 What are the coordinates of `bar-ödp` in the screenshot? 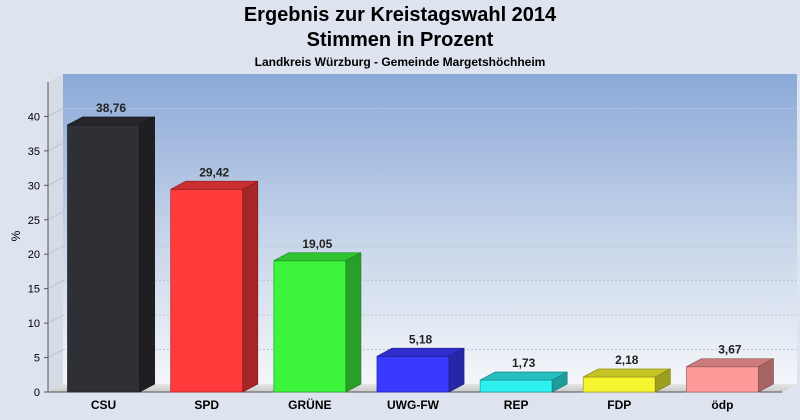 It's located at (730, 375).